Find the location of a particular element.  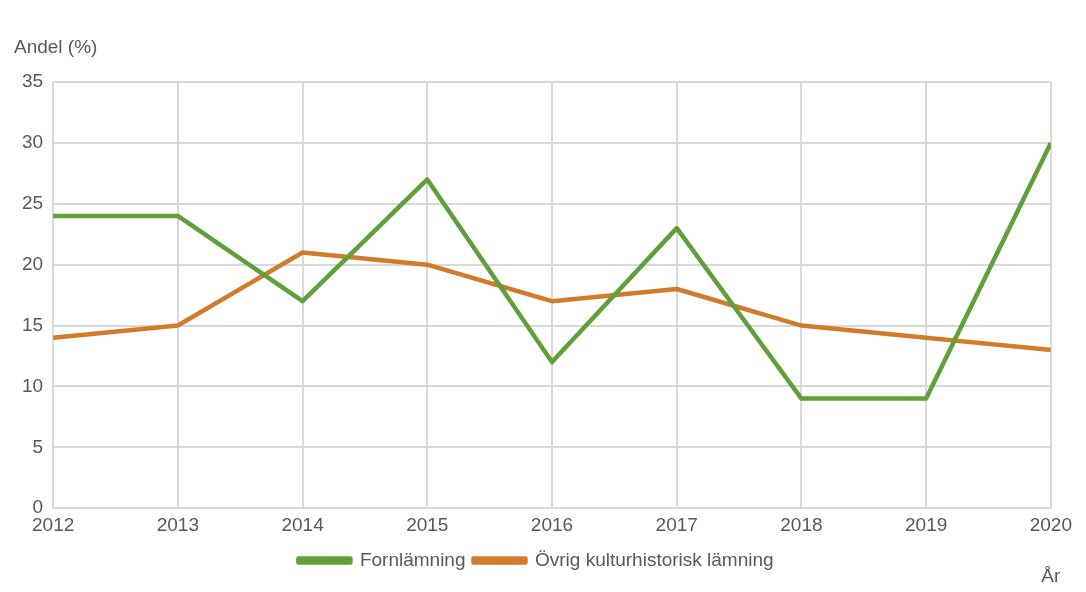

x-axis-title: År is located at coordinates (1051, 575).